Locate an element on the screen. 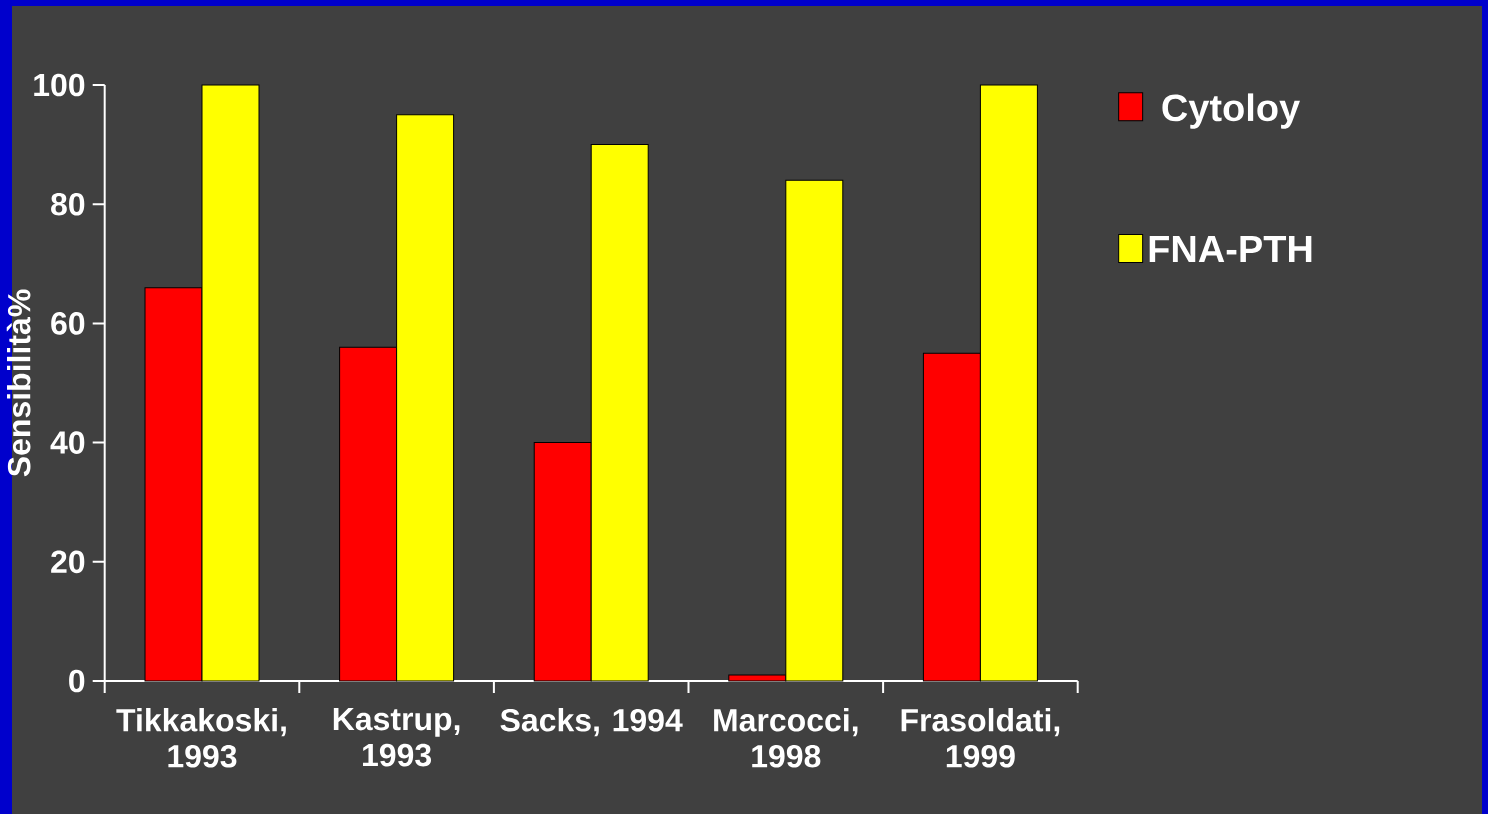  y-tick-label: 0 is located at coordinates (77, 681).